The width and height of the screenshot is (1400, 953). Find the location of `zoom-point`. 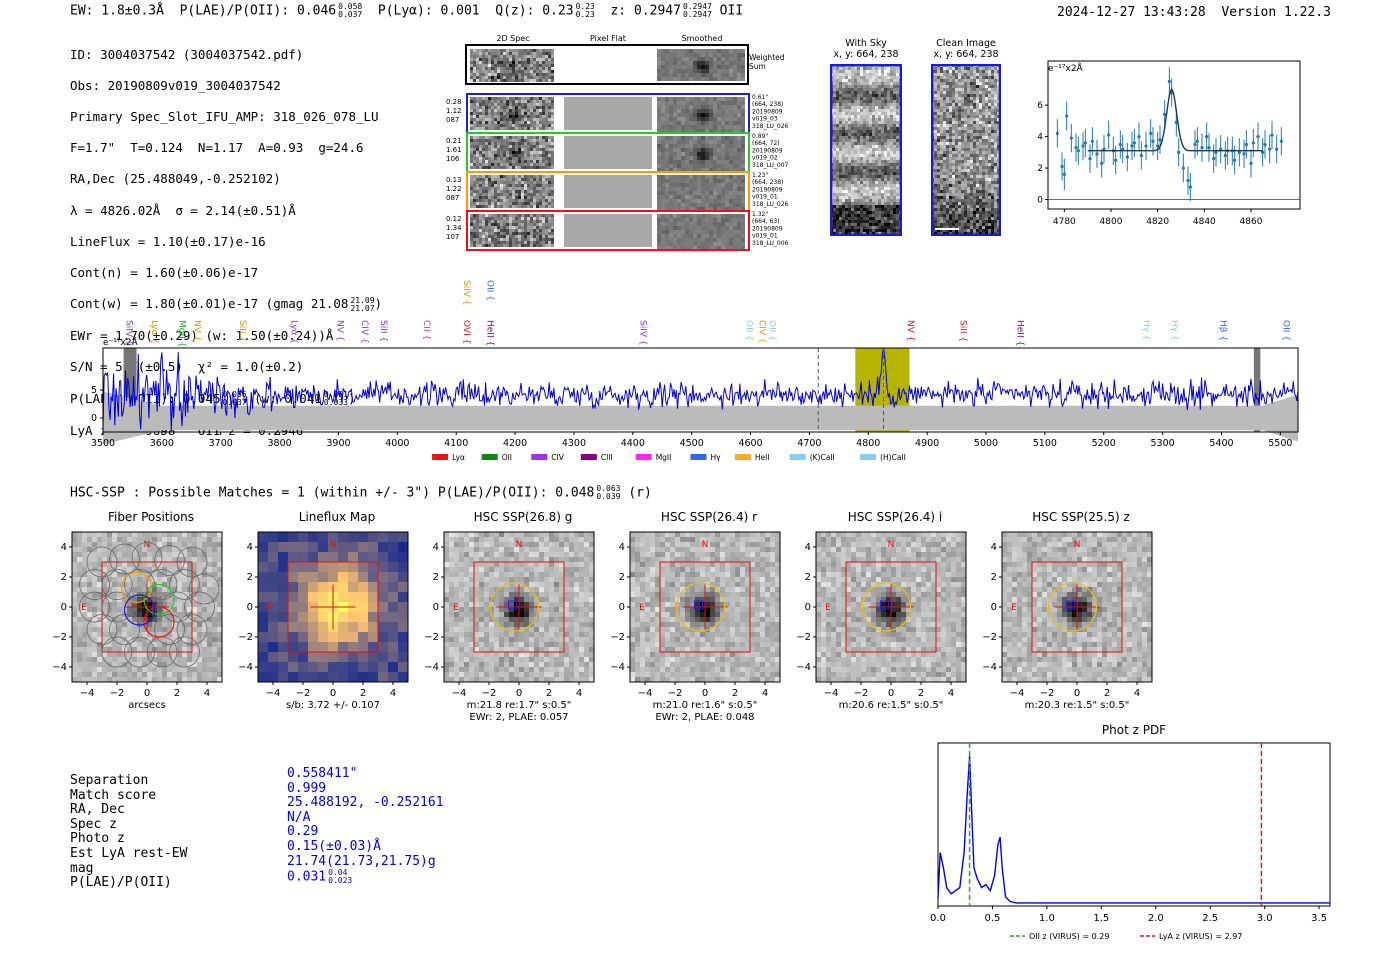

zoom-point is located at coordinates (1123, 149).